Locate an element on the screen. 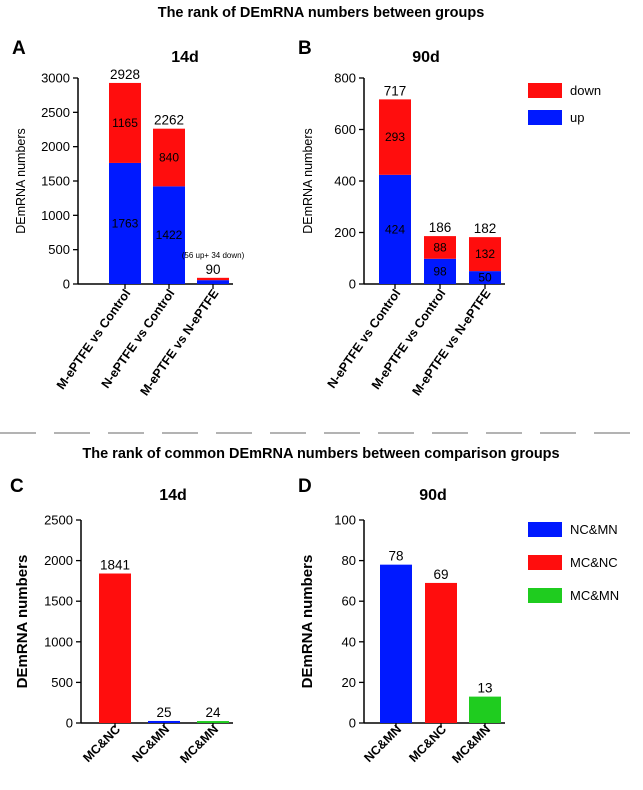 Image resolution: width=643 pixels, height=790 pixels. bar-total-label-d: 13 is located at coordinates (484, 688).